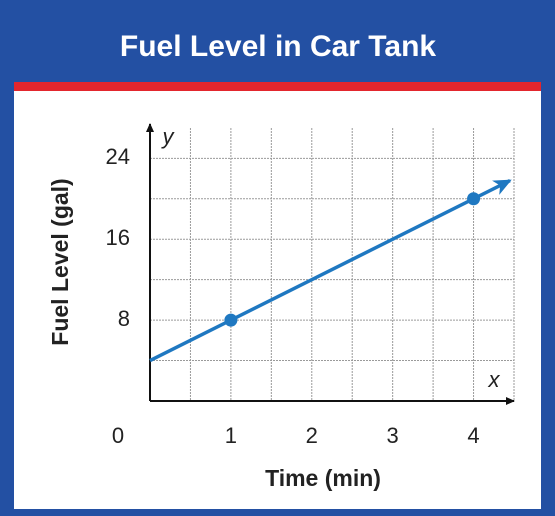 The image size is (555, 516). What do you see at coordinates (118, 237) in the screenshot?
I see `y-tick-label: 16` at bounding box center [118, 237].